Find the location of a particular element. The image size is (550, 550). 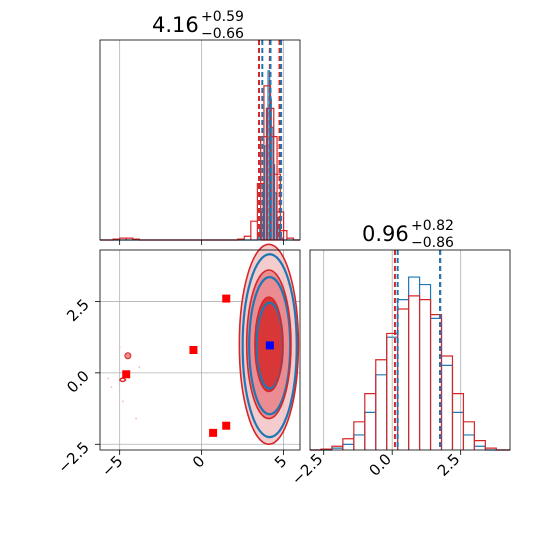

hist-p1-title-lower: −0.86 is located at coordinates (432, 243).